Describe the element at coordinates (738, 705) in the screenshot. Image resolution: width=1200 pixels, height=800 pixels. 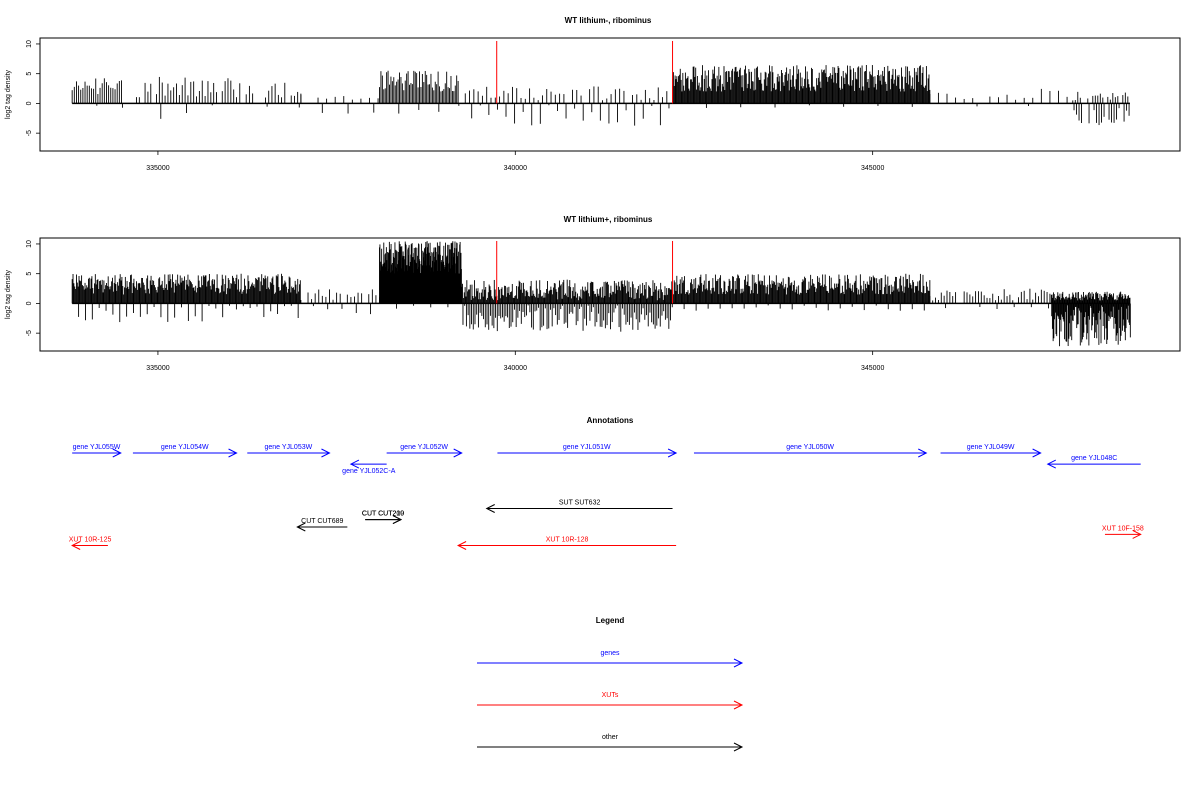
I see `legend-arrow-xut-head` at that location.